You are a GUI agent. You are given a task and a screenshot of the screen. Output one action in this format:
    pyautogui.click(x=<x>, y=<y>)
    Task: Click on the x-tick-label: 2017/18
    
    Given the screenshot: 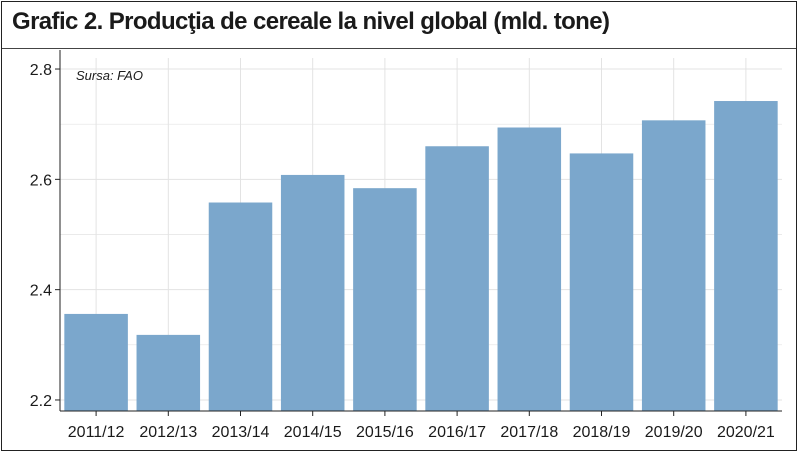 What is the action you would take?
    pyautogui.click(x=529, y=432)
    